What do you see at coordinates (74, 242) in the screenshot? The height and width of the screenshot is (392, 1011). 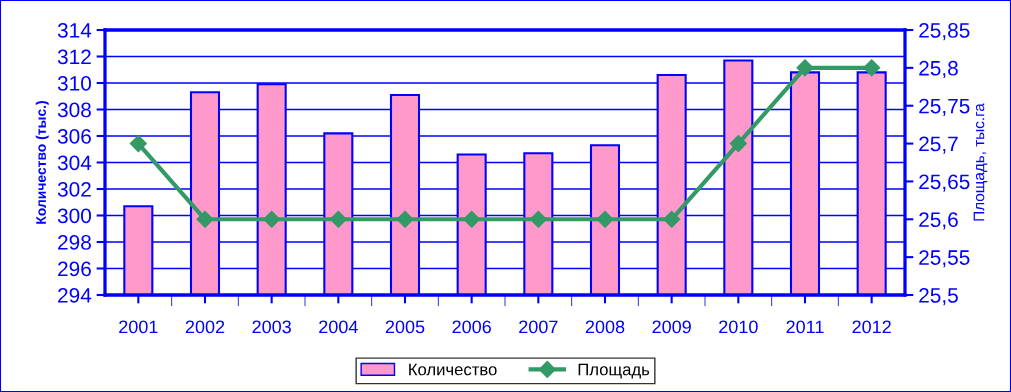 I see `y-tick-label: 298` at bounding box center [74, 242].